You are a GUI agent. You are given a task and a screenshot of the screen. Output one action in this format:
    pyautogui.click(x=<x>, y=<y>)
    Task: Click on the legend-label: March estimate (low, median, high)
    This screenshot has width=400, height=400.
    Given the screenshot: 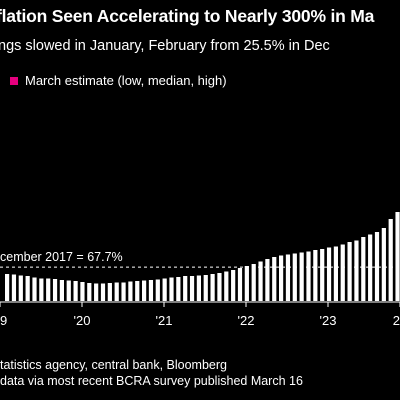 What is the action you would take?
    pyautogui.click(x=126, y=80)
    